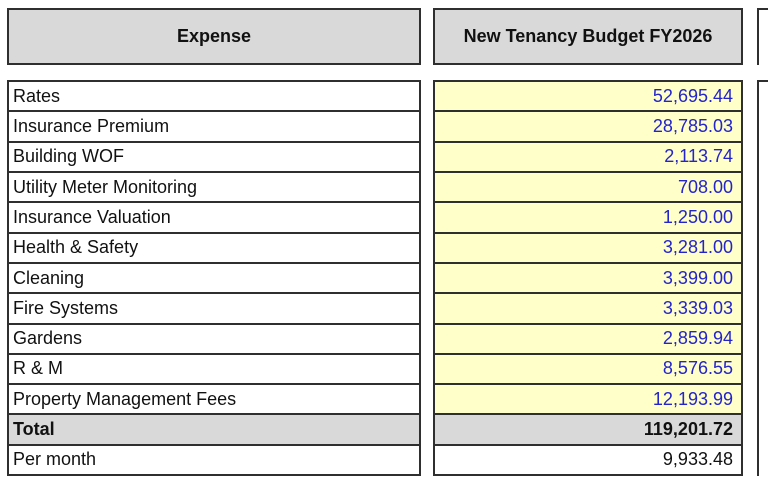 Image resolution: width=768 pixels, height=489 pixels. I want to click on budget-value-cell-3: 708.00, so click(588, 186).